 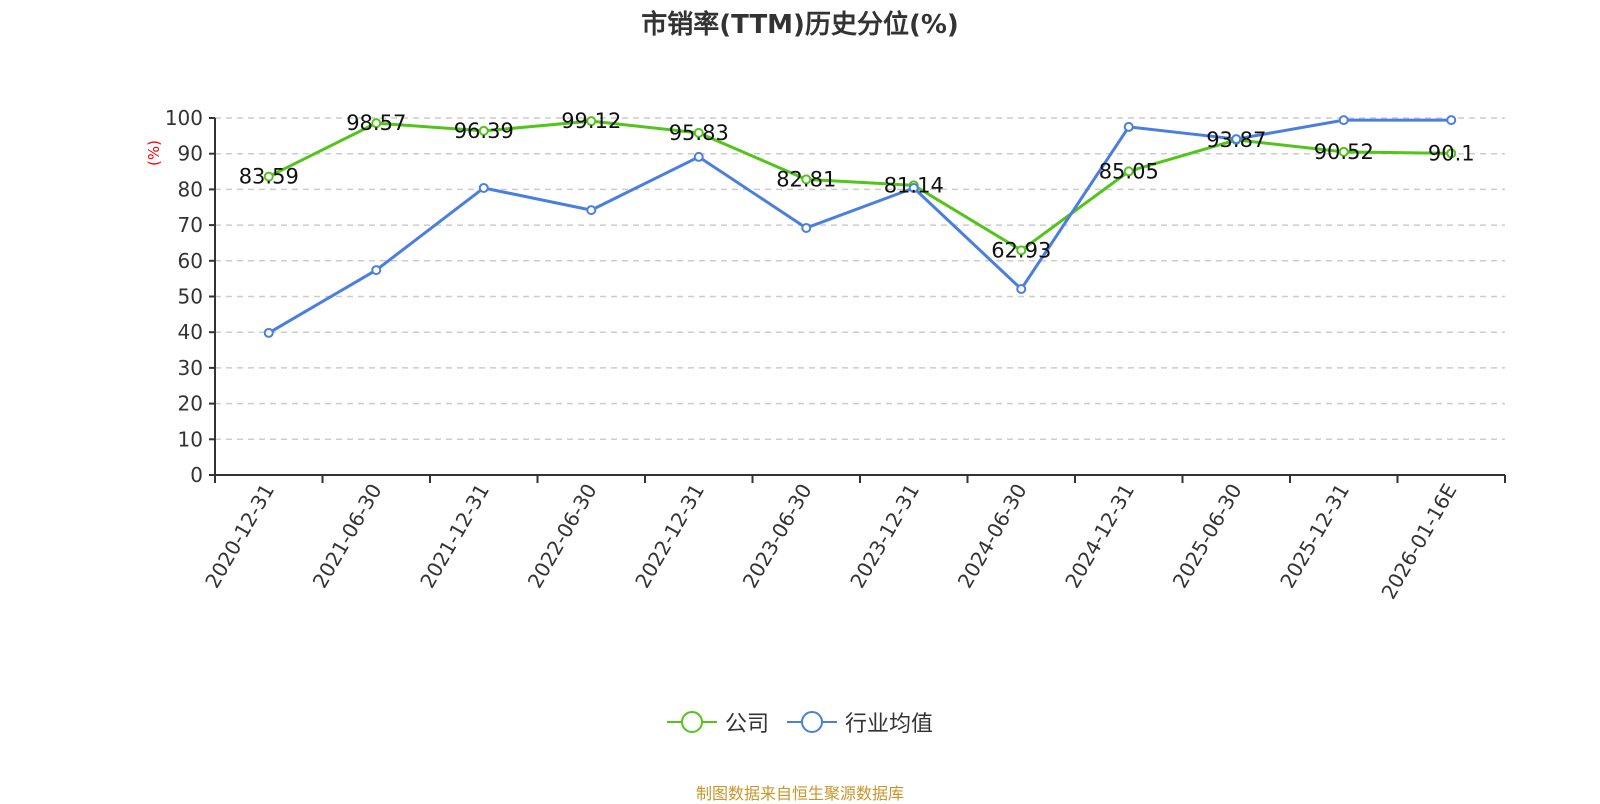 I want to click on data-label: 81.14, so click(x=914, y=185).